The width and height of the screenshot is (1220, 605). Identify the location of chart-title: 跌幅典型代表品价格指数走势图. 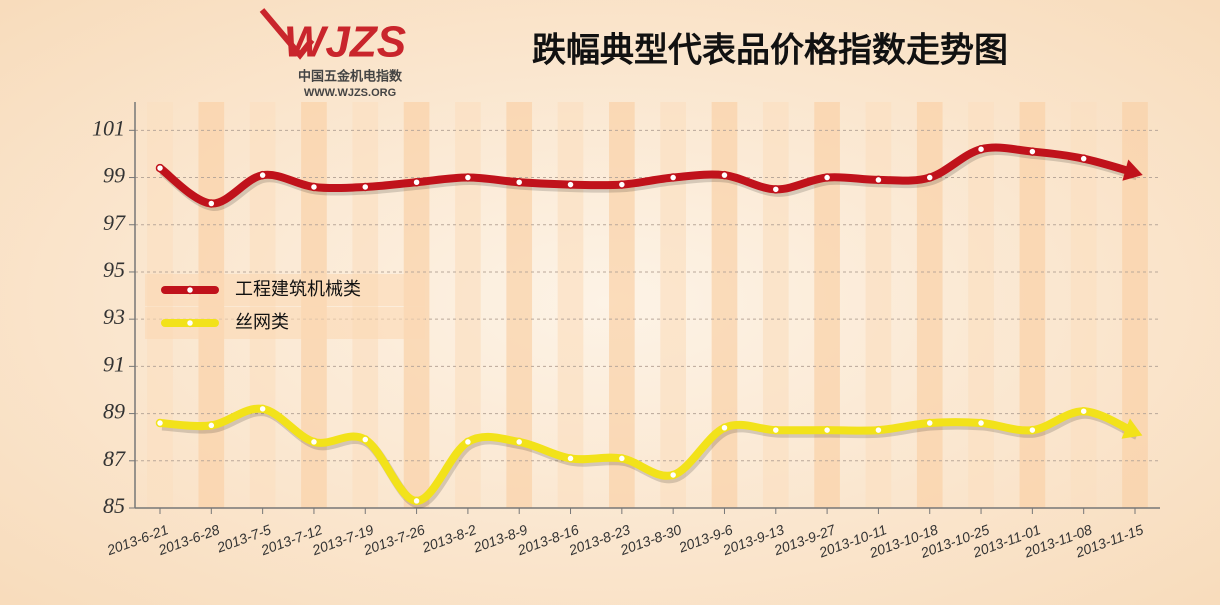
(770, 51).